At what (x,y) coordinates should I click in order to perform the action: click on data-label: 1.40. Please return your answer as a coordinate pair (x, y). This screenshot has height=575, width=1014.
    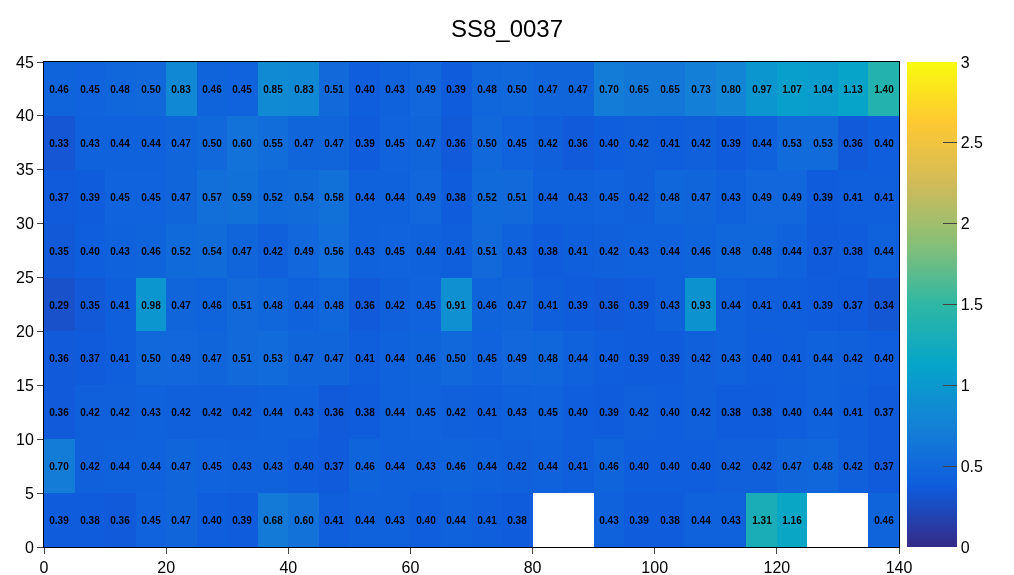
    Looking at the image, I should click on (884, 89).